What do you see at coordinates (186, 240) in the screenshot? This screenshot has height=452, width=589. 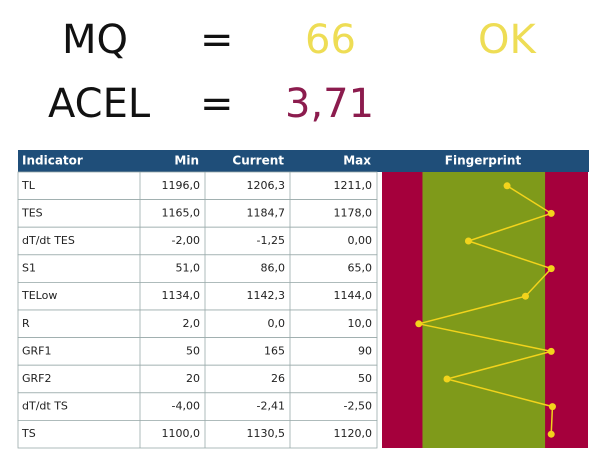 I see `table-cell: -2,00` at bounding box center [186, 240].